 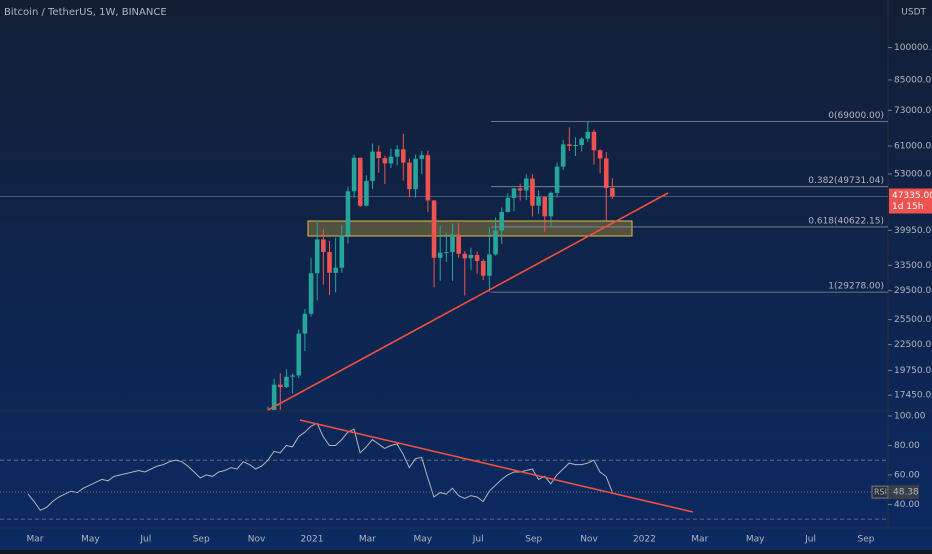 I want to click on rsi-line, so click(x=320, y=466).